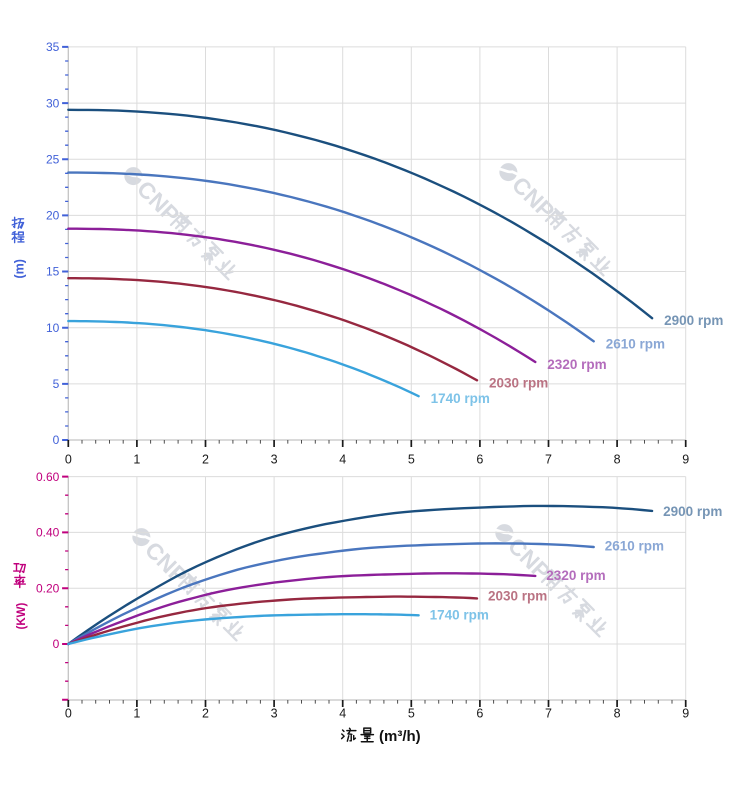  What do you see at coordinates (48, 588) in the screenshot?
I see `svg-text: 0.20` at bounding box center [48, 588].